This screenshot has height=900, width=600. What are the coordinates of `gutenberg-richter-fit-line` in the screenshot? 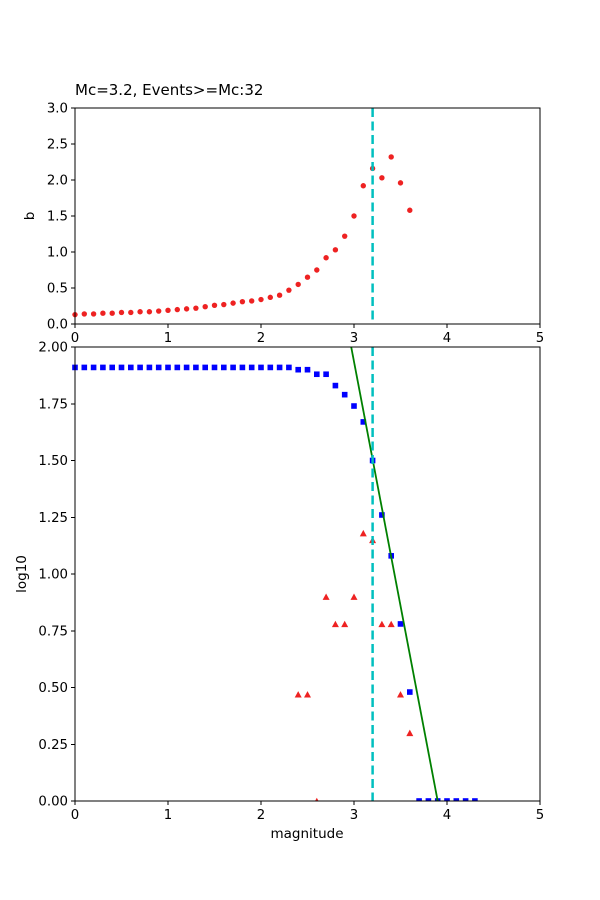 It's located at (394, 573).